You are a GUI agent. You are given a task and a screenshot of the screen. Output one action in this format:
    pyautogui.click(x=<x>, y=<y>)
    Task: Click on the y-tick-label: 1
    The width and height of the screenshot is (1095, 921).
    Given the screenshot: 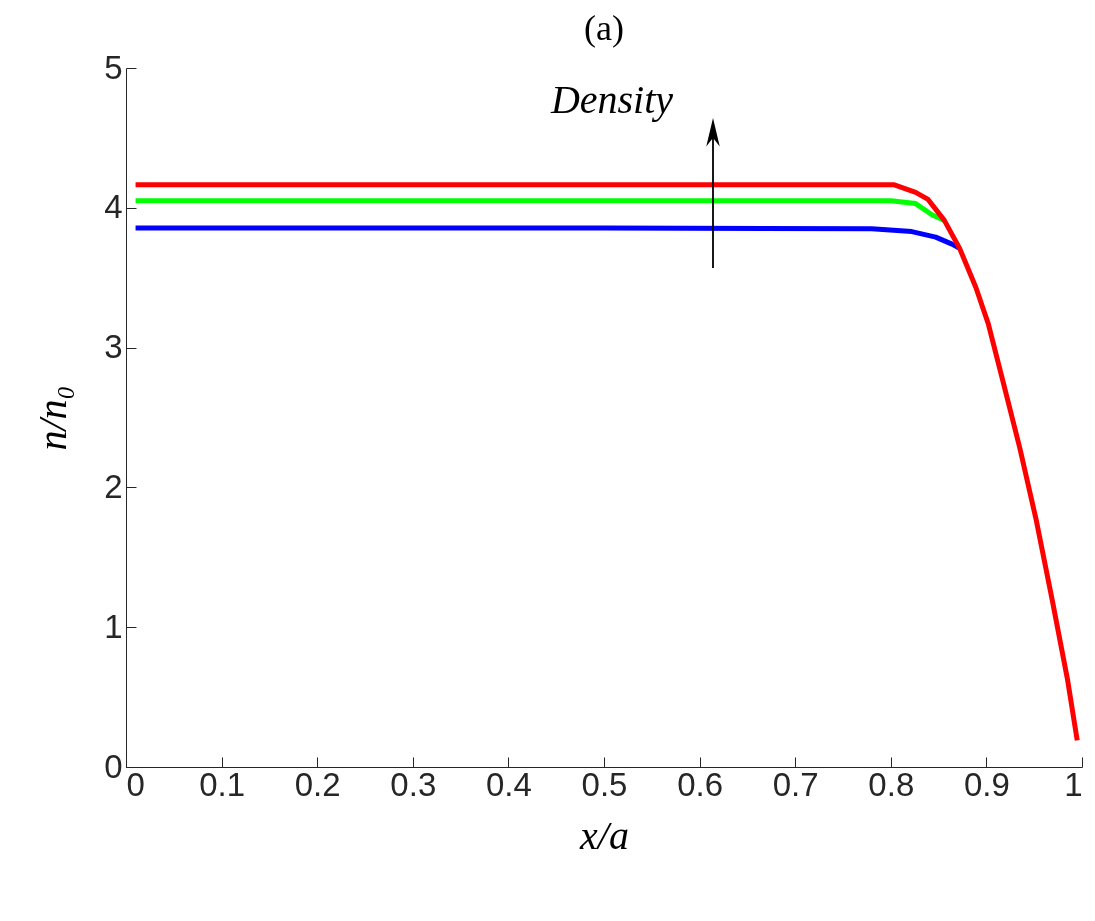 What is the action you would take?
    pyautogui.click(x=113, y=626)
    